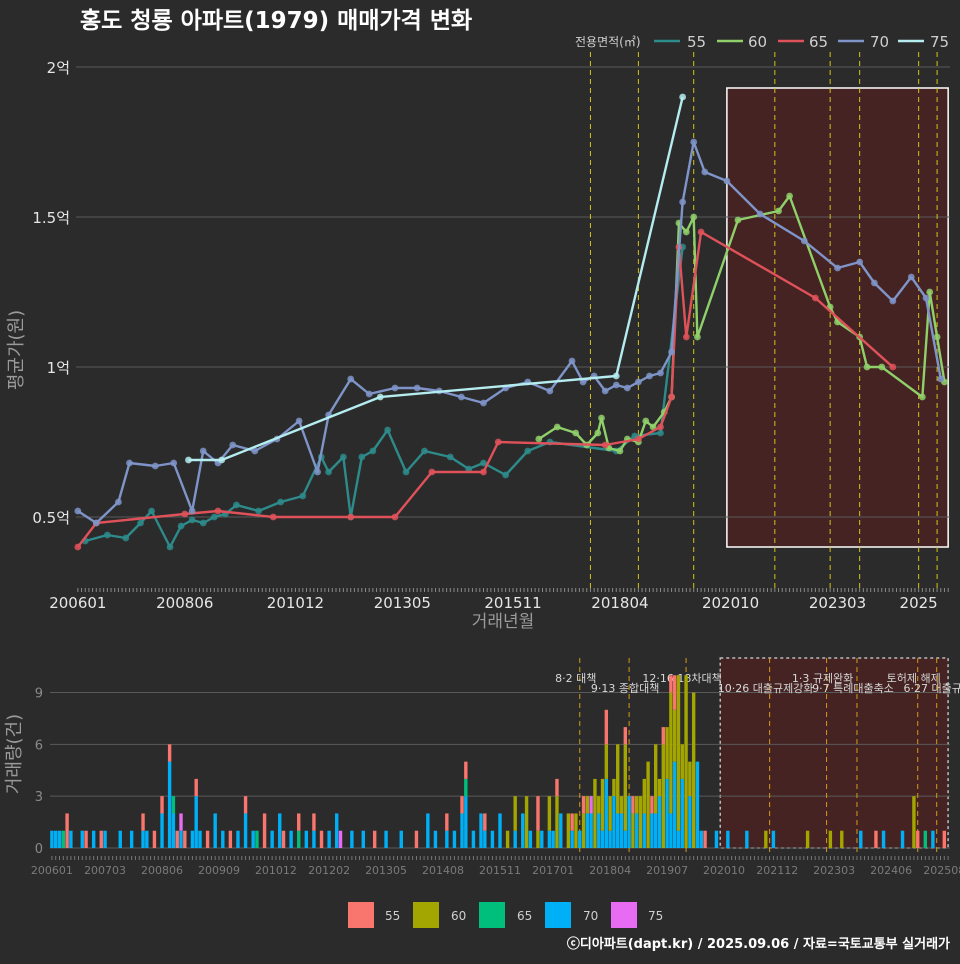  Describe the element at coordinates (757, 42) in the screenshot. I see `legend-label-60: 60` at that location.